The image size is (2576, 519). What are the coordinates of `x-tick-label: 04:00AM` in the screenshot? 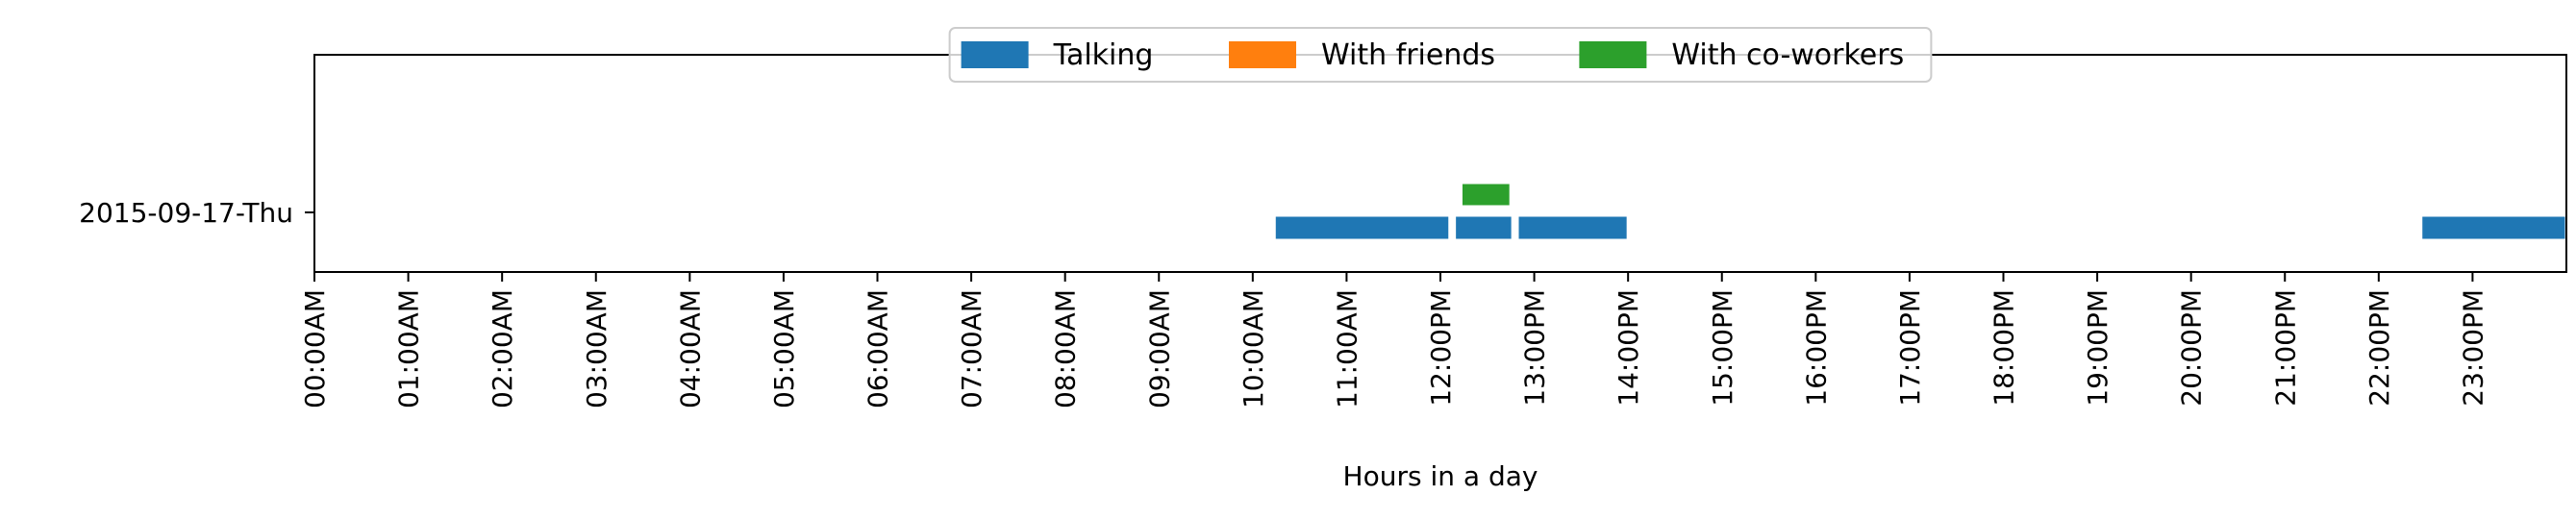 It's located at (690, 348).